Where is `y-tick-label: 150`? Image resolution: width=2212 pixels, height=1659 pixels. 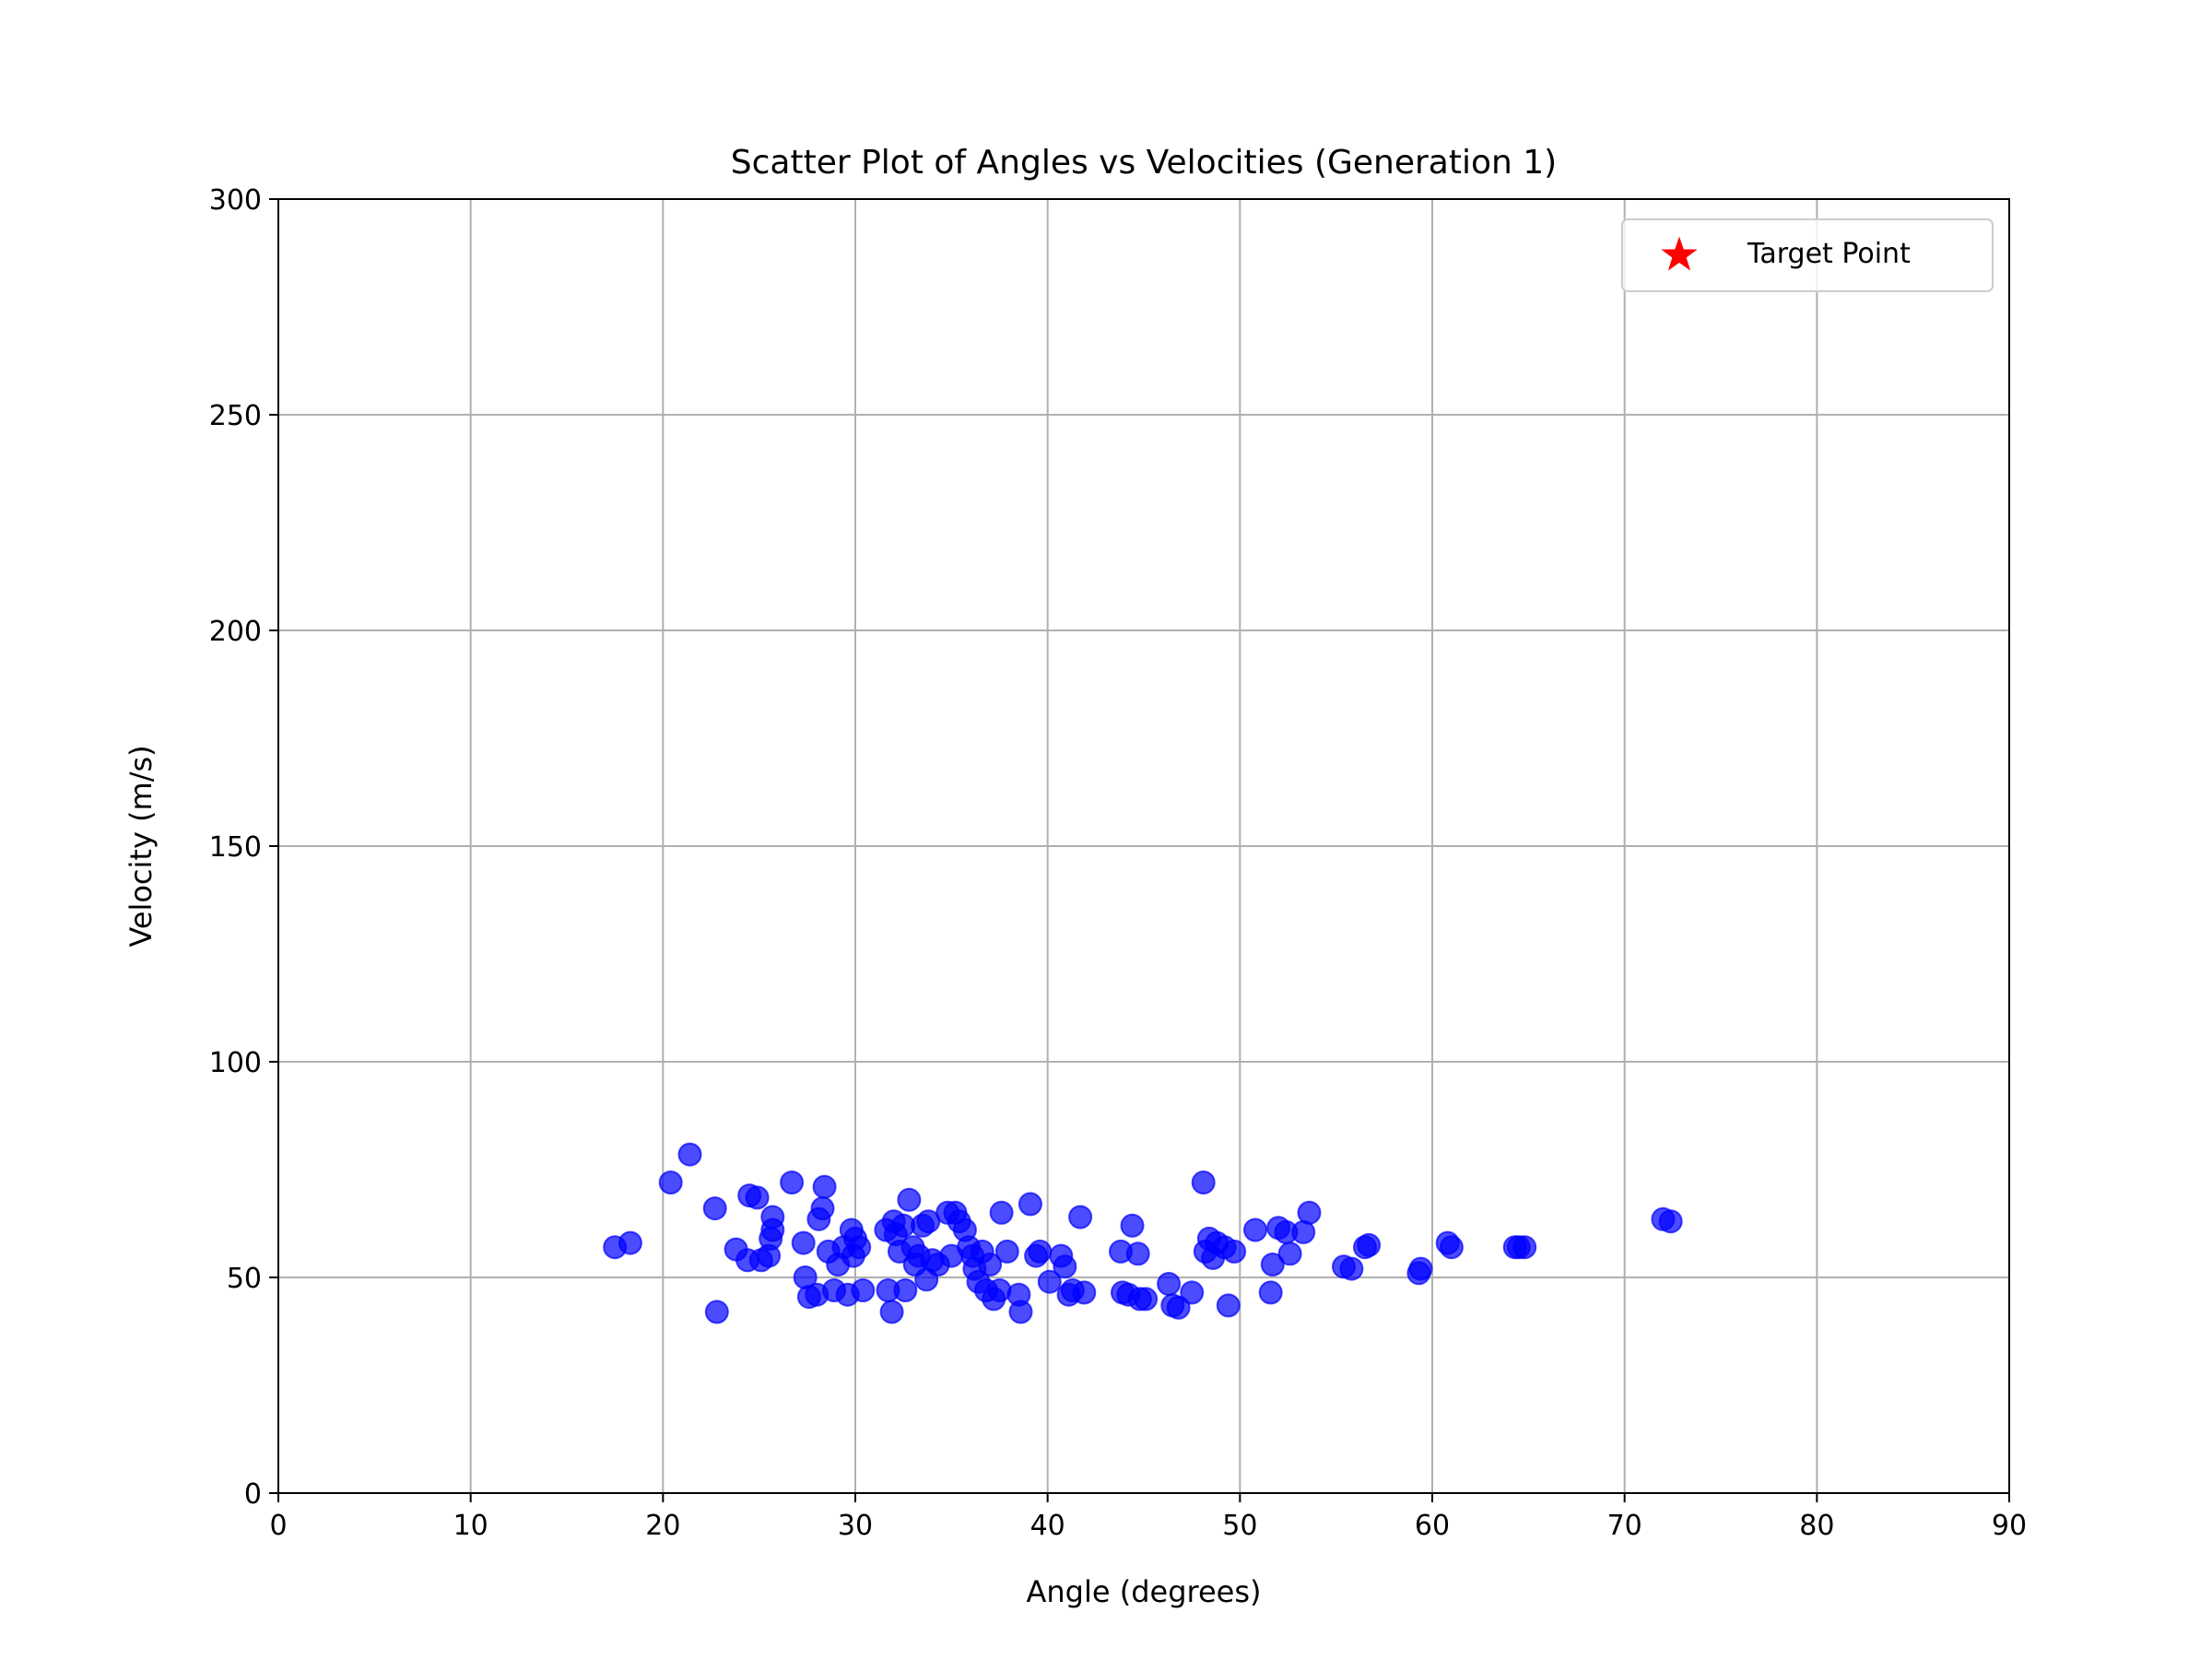
y-tick-label: 150 is located at coordinates (235, 847).